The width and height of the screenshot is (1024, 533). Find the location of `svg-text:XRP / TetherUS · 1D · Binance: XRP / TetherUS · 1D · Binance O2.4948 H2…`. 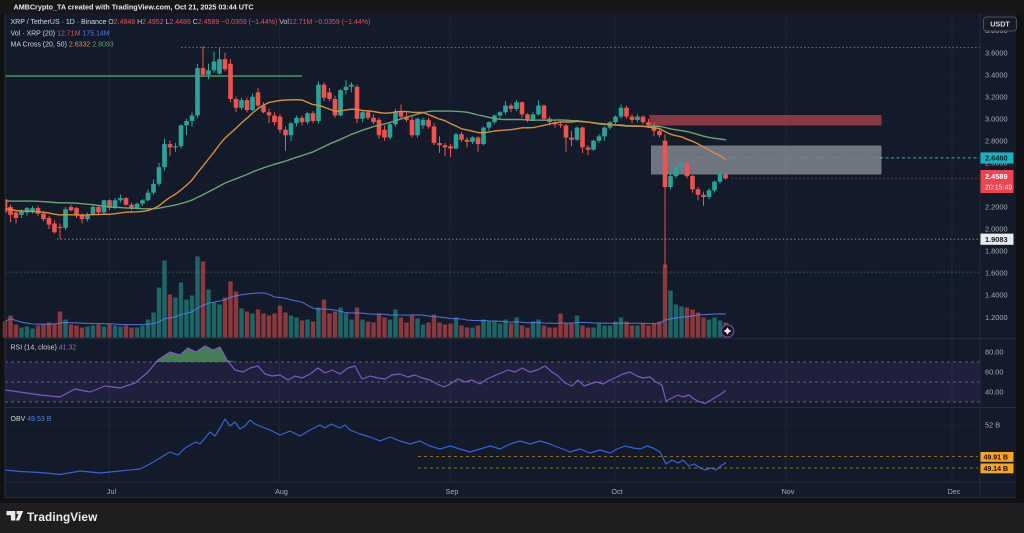

svg-text:XRP / TetherUS · 1D · Binance: XRP / TetherUS · 1D · Binance O2.4948 H2… is located at coordinates (191, 22).